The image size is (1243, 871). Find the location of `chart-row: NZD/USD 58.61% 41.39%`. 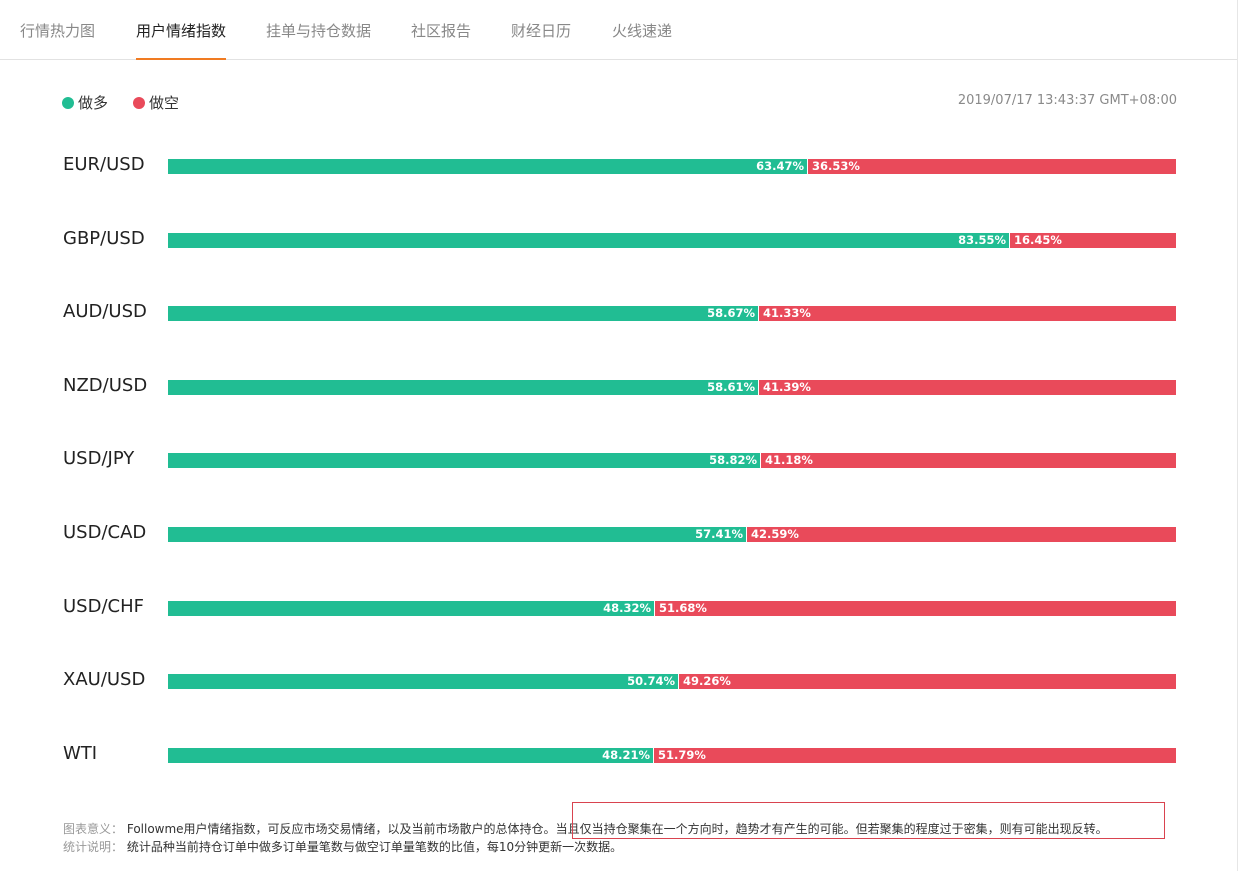

chart-row: NZD/USD 58.61% 41.39% is located at coordinates (621, 387).